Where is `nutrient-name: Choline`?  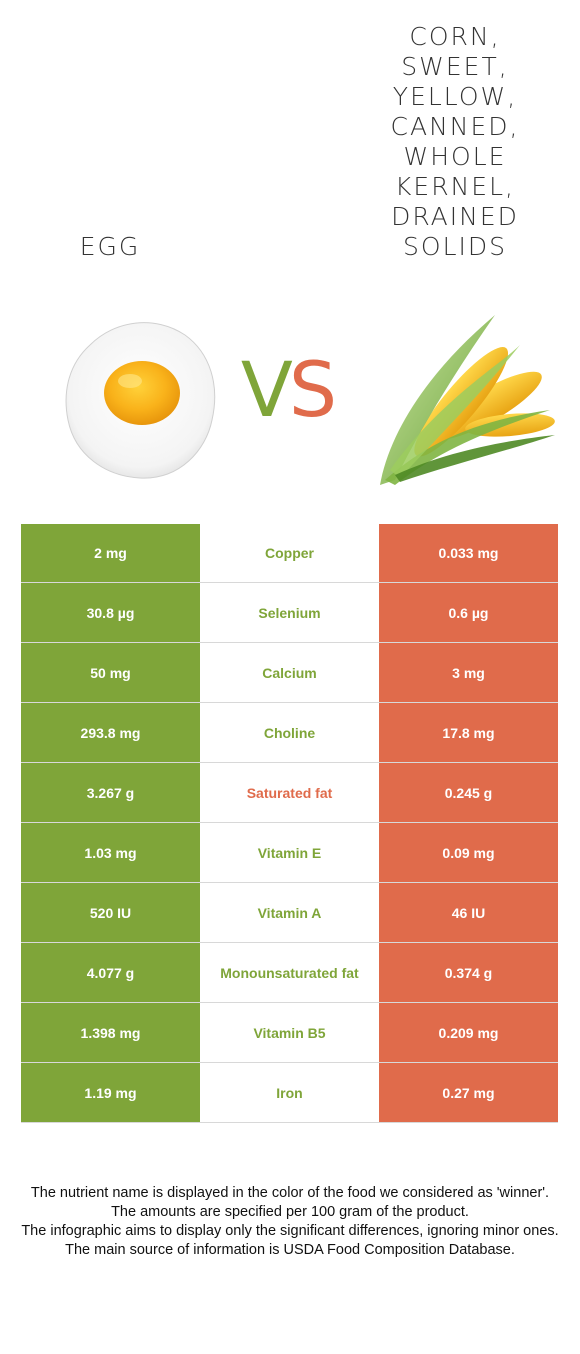
nutrient-name: Choline is located at coordinates (289, 732).